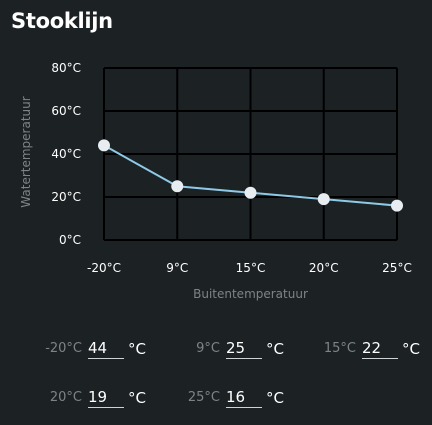  Describe the element at coordinates (66, 197) in the screenshot. I see `y-tick-label: 20°C` at that location.